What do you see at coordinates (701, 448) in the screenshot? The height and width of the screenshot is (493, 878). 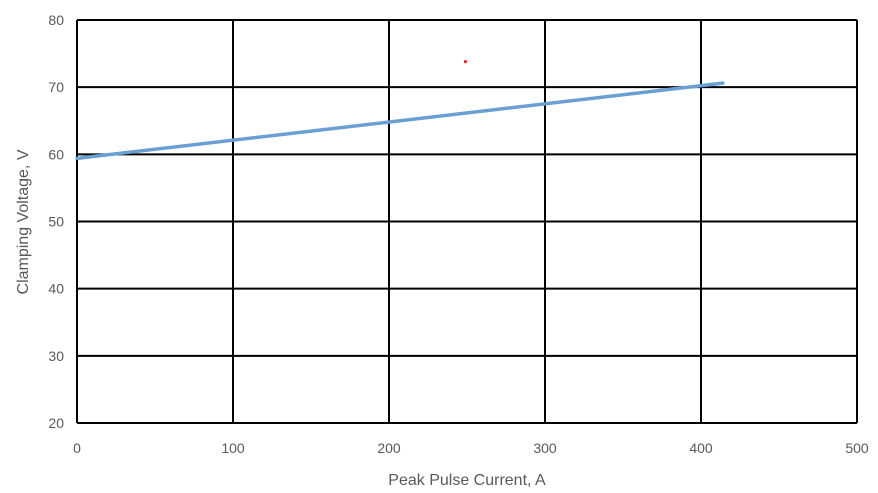 I see `x-tick-label: 400` at bounding box center [701, 448].